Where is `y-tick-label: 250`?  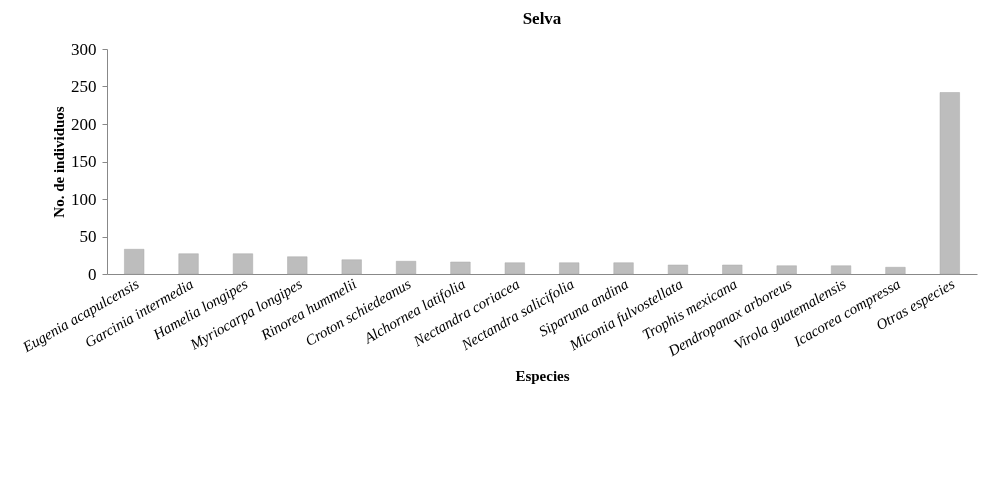
y-tick-label: 250 is located at coordinates (84, 86).